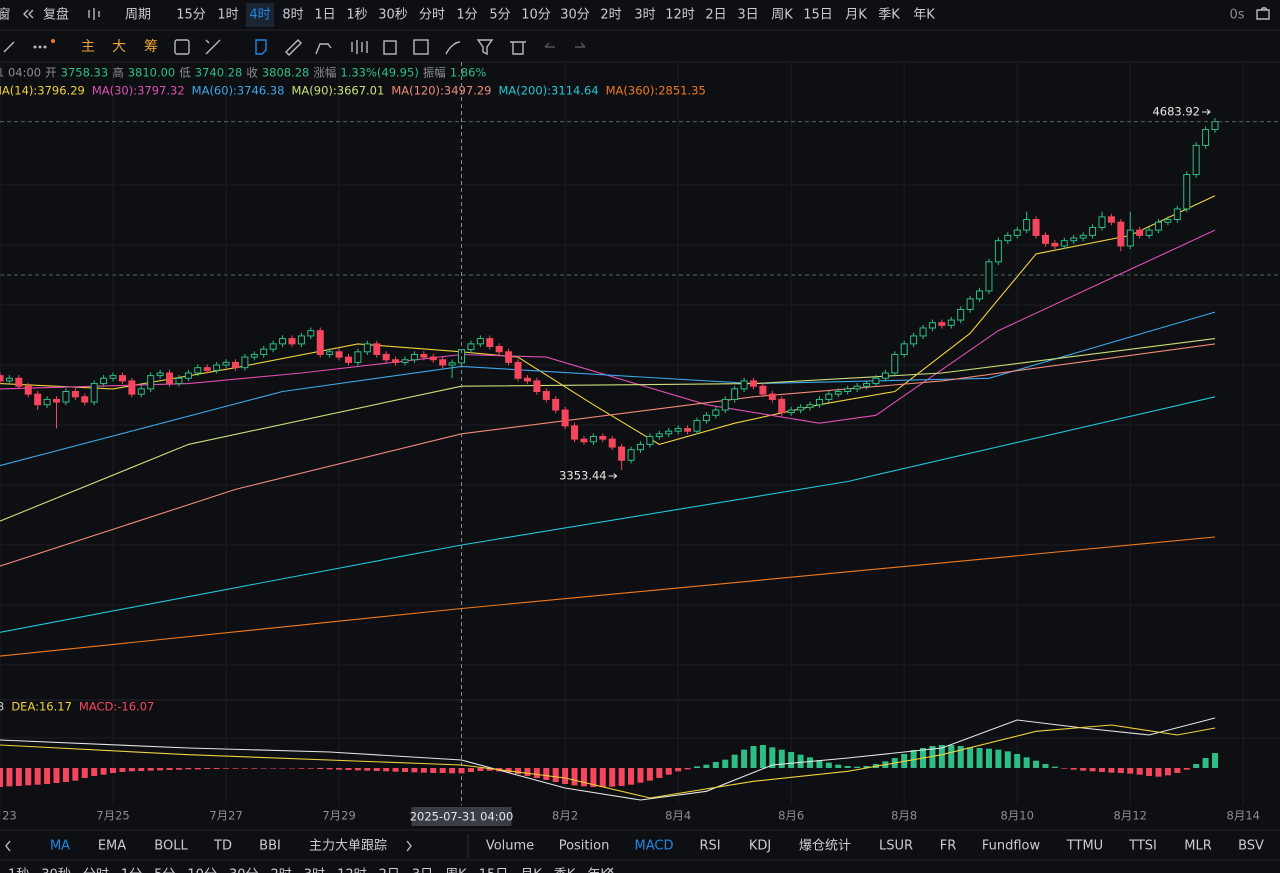 The image size is (1280, 873). What do you see at coordinates (191, 15) in the screenshot?
I see `timeframe-tab: 15分` at bounding box center [191, 15].